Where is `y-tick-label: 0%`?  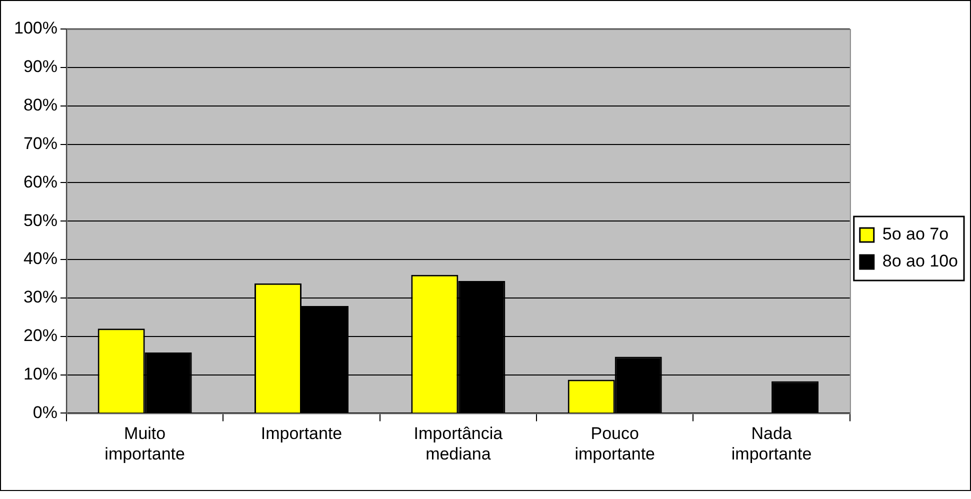
y-tick-label: 0% is located at coordinates (45, 412).